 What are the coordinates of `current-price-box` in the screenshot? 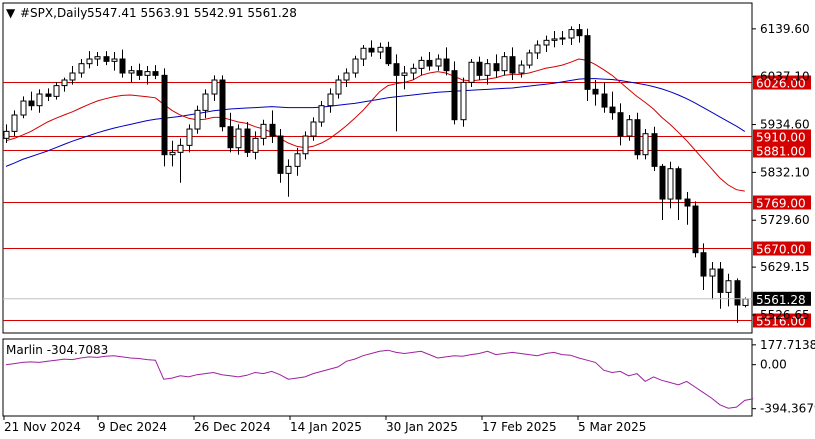 It's located at (782, 298).